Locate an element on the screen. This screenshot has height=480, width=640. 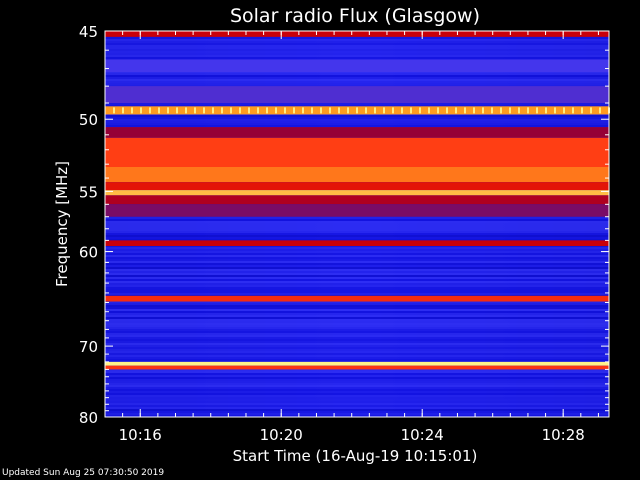
y-tick-label-80: 80 is located at coordinates (88, 418).